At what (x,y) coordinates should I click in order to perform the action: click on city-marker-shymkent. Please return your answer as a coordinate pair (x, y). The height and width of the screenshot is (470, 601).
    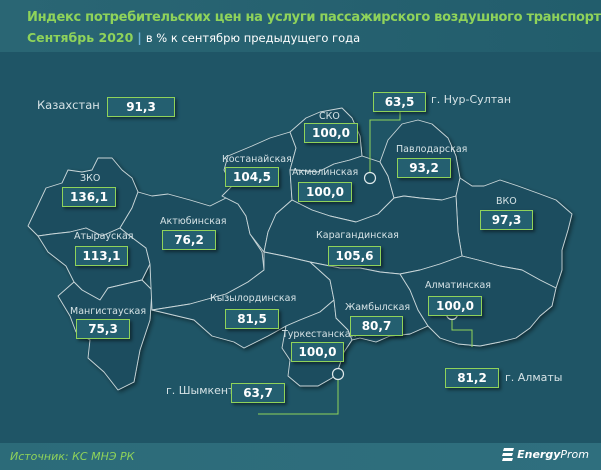
    Looking at the image, I should click on (338, 374).